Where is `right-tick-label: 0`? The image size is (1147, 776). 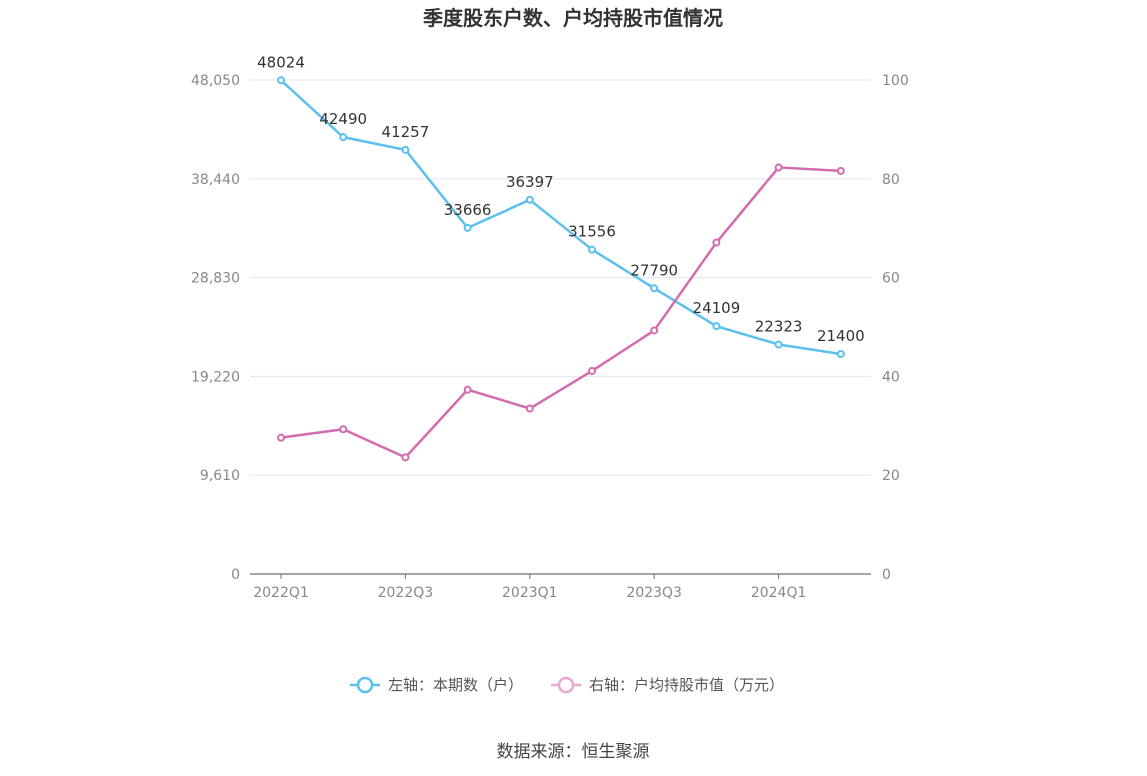 right-tick-label: 0 is located at coordinates (886, 575).